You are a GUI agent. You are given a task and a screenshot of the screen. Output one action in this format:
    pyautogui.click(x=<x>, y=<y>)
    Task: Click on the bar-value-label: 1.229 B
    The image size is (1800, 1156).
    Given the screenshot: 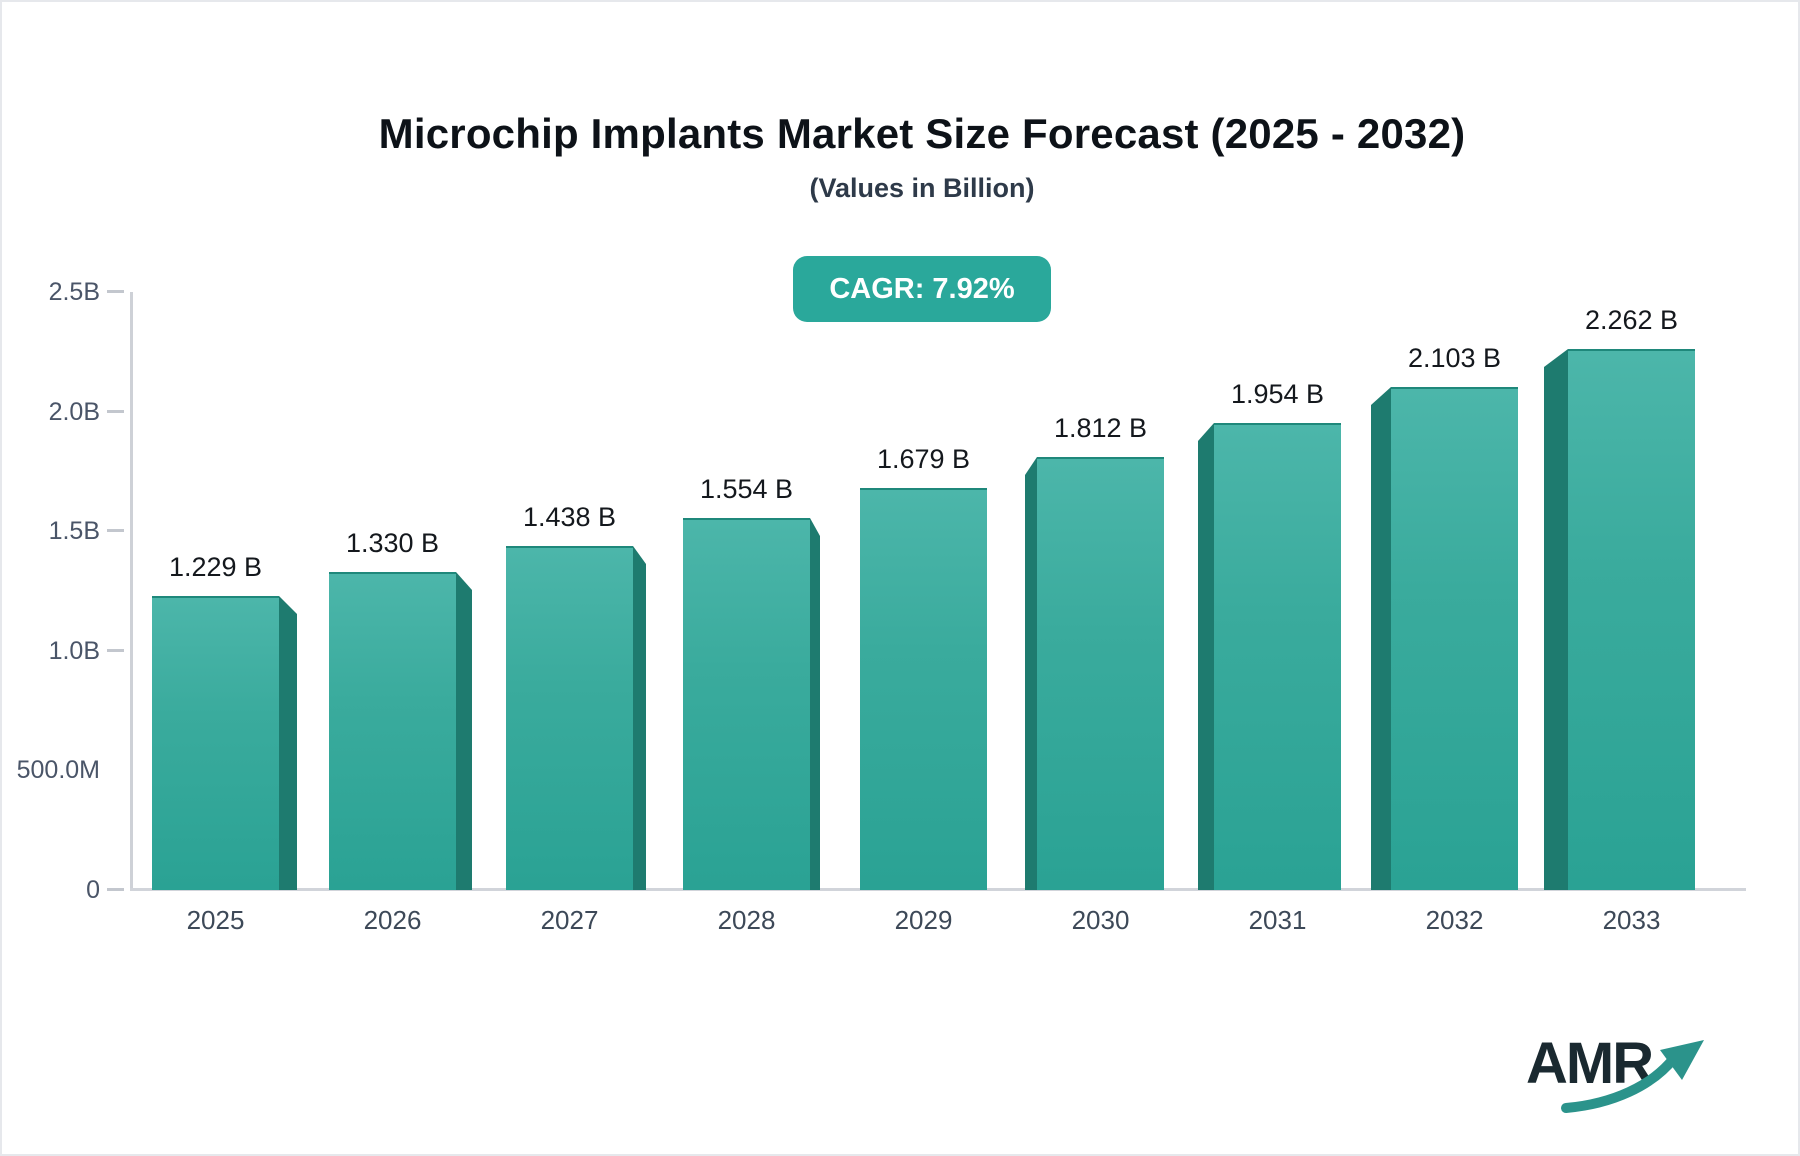 What is the action you would take?
    pyautogui.click(x=215, y=567)
    